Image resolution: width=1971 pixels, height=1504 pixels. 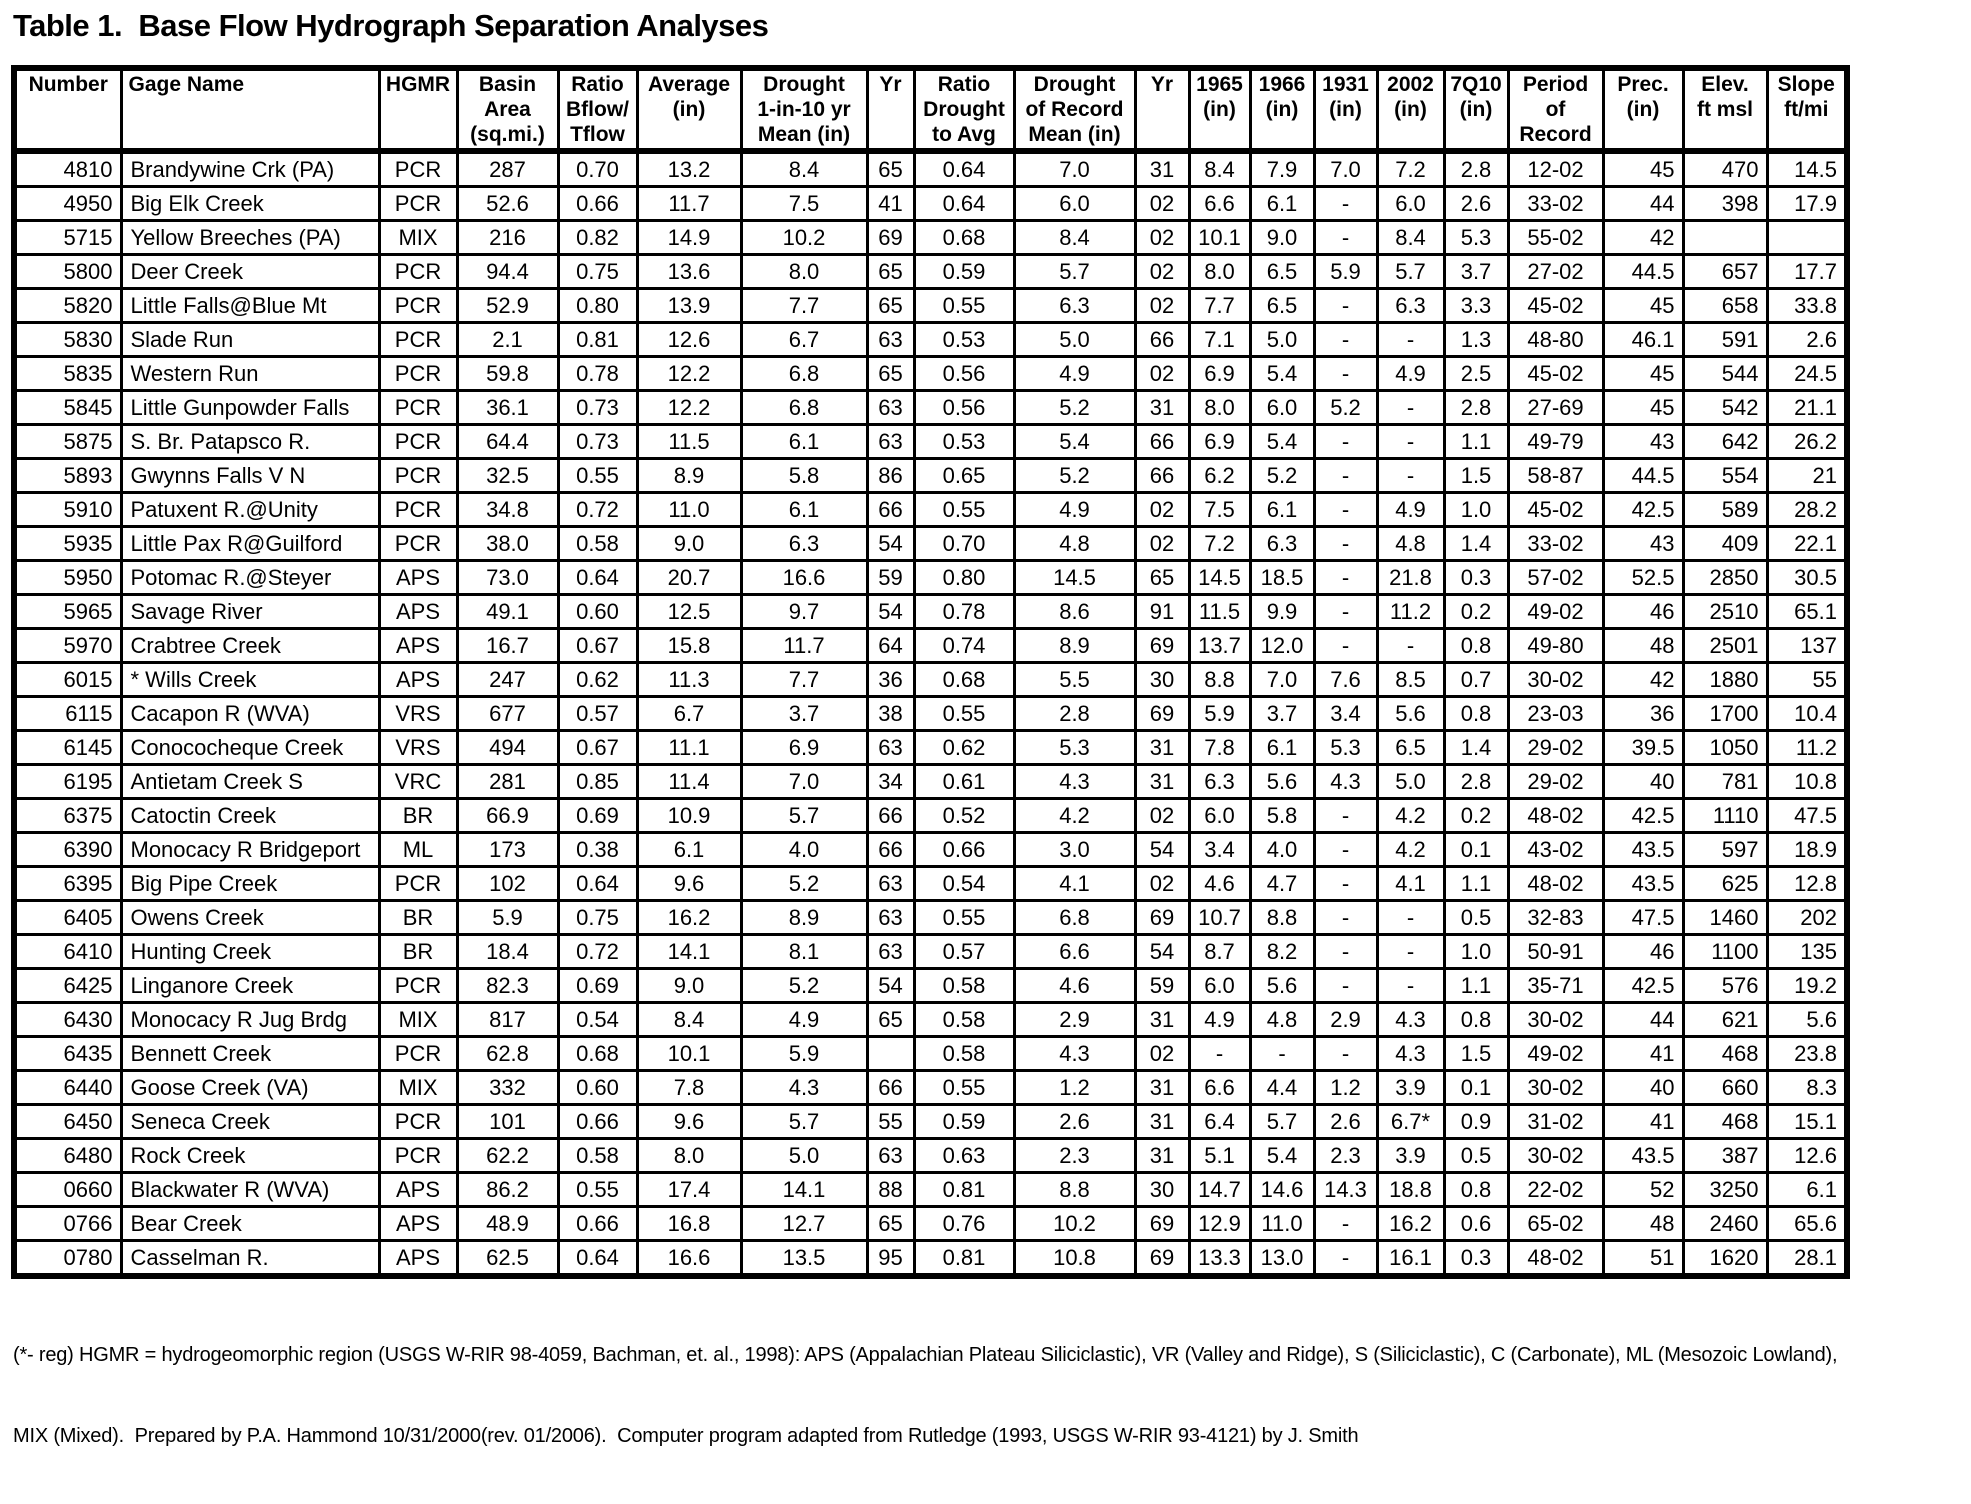 I want to click on table-cell: 38, so click(x=890, y=713).